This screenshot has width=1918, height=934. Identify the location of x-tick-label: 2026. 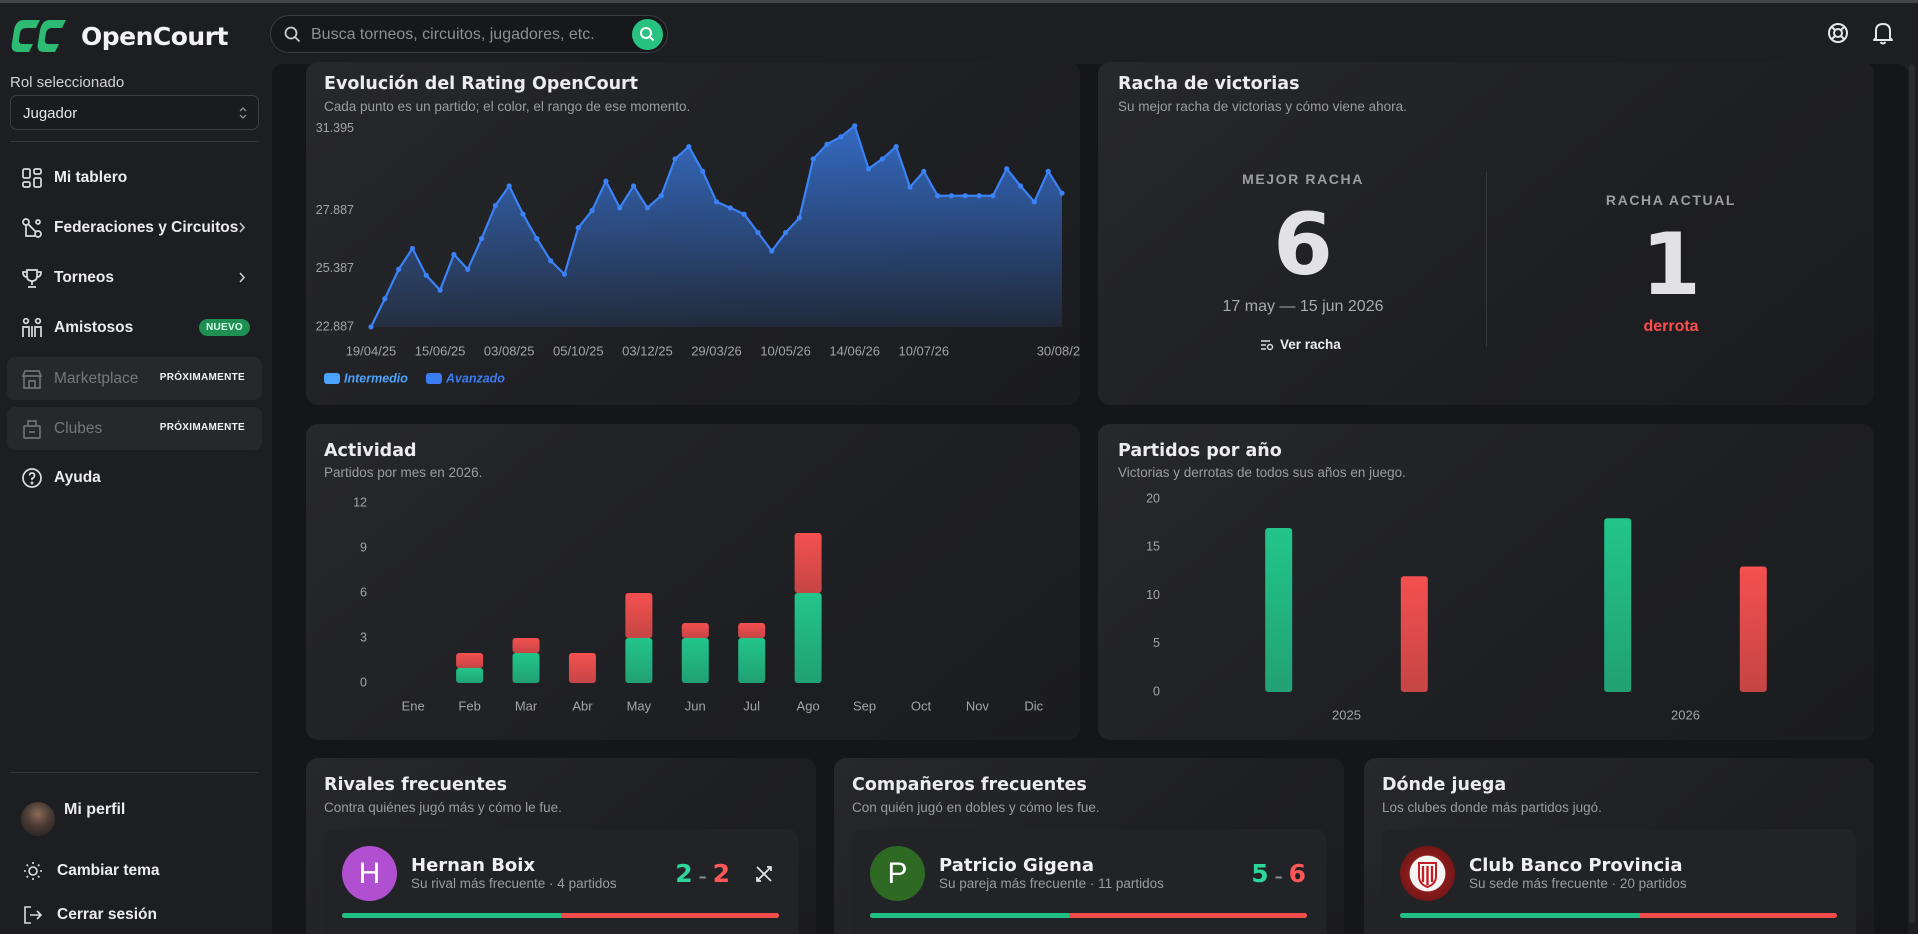
(1685, 714).